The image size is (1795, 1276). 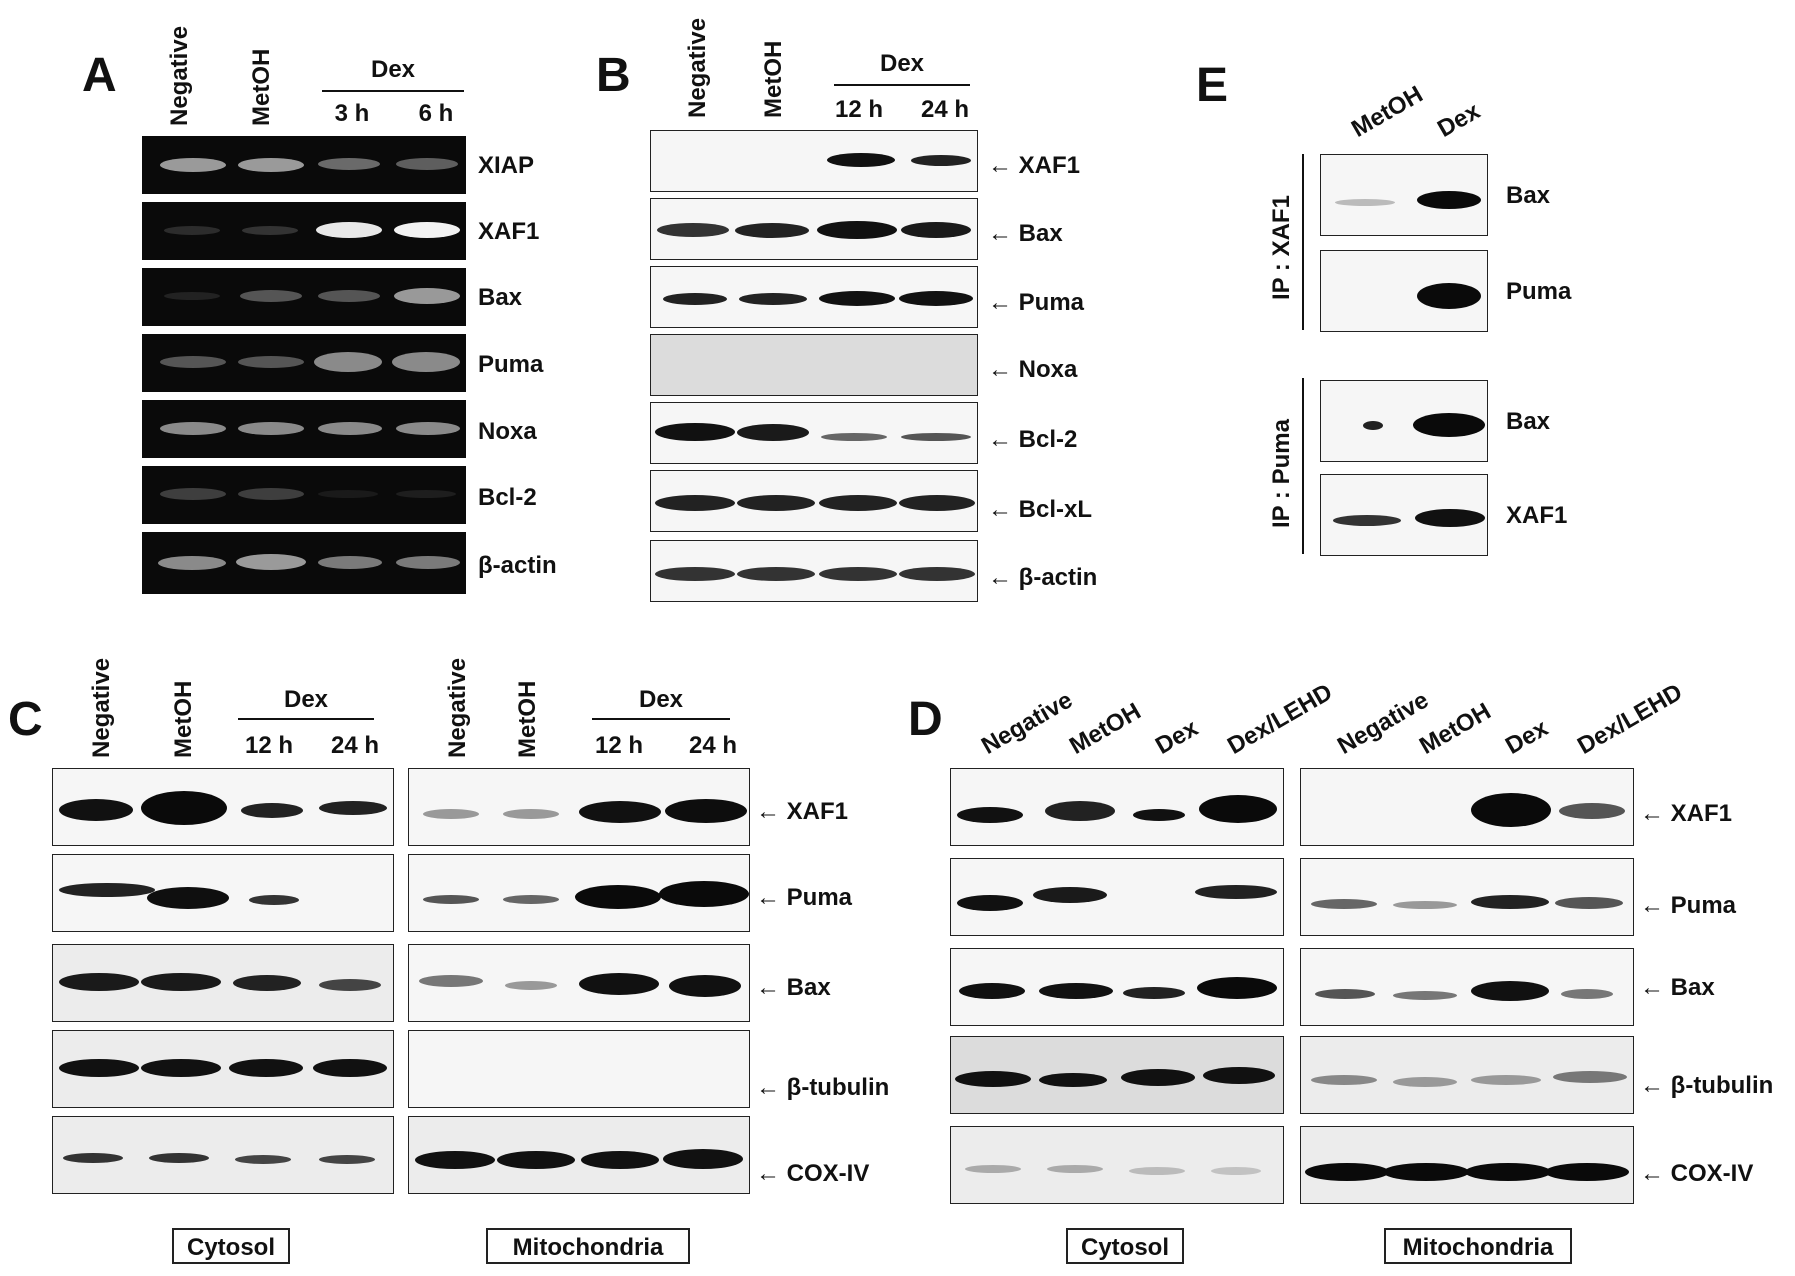 What do you see at coordinates (1478, 1246) in the screenshot?
I see `fraction-label-mitochondria: Mitochondria` at bounding box center [1478, 1246].